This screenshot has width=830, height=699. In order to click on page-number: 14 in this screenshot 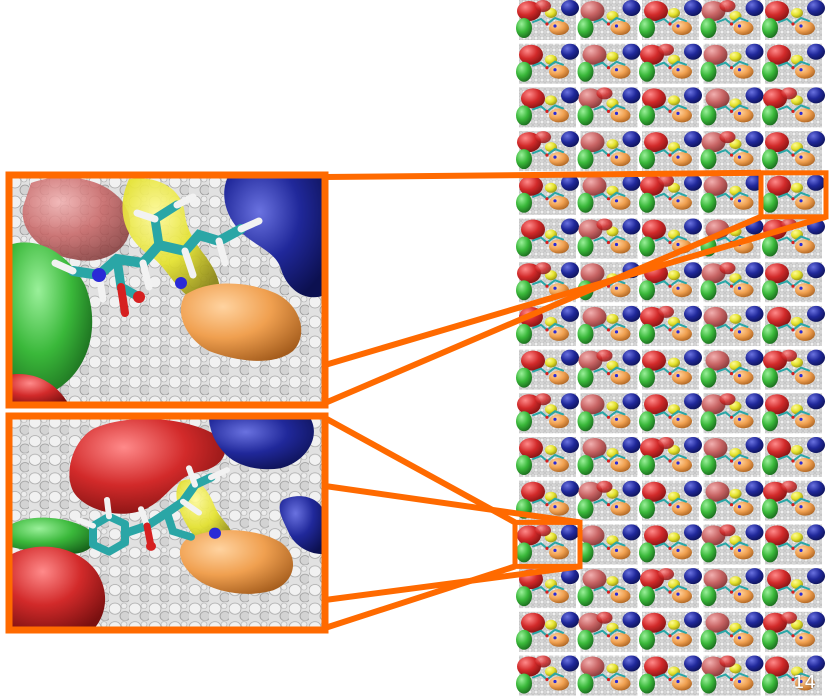, I will do `click(804, 682)`.